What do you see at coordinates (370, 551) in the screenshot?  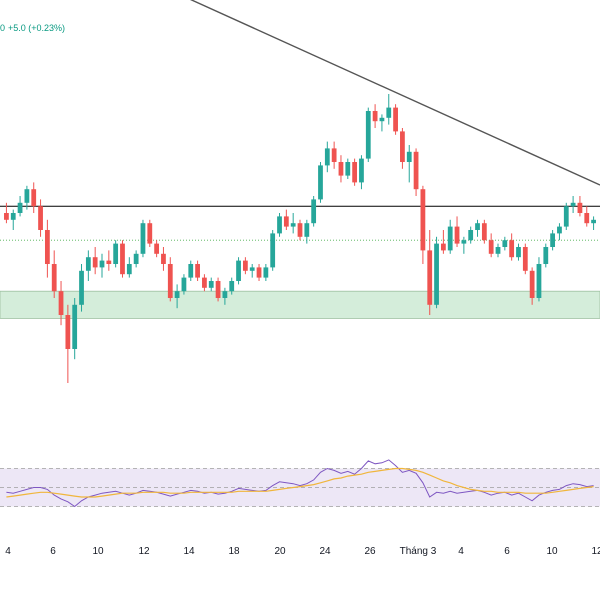 I see `x-tick-label: 26` at bounding box center [370, 551].